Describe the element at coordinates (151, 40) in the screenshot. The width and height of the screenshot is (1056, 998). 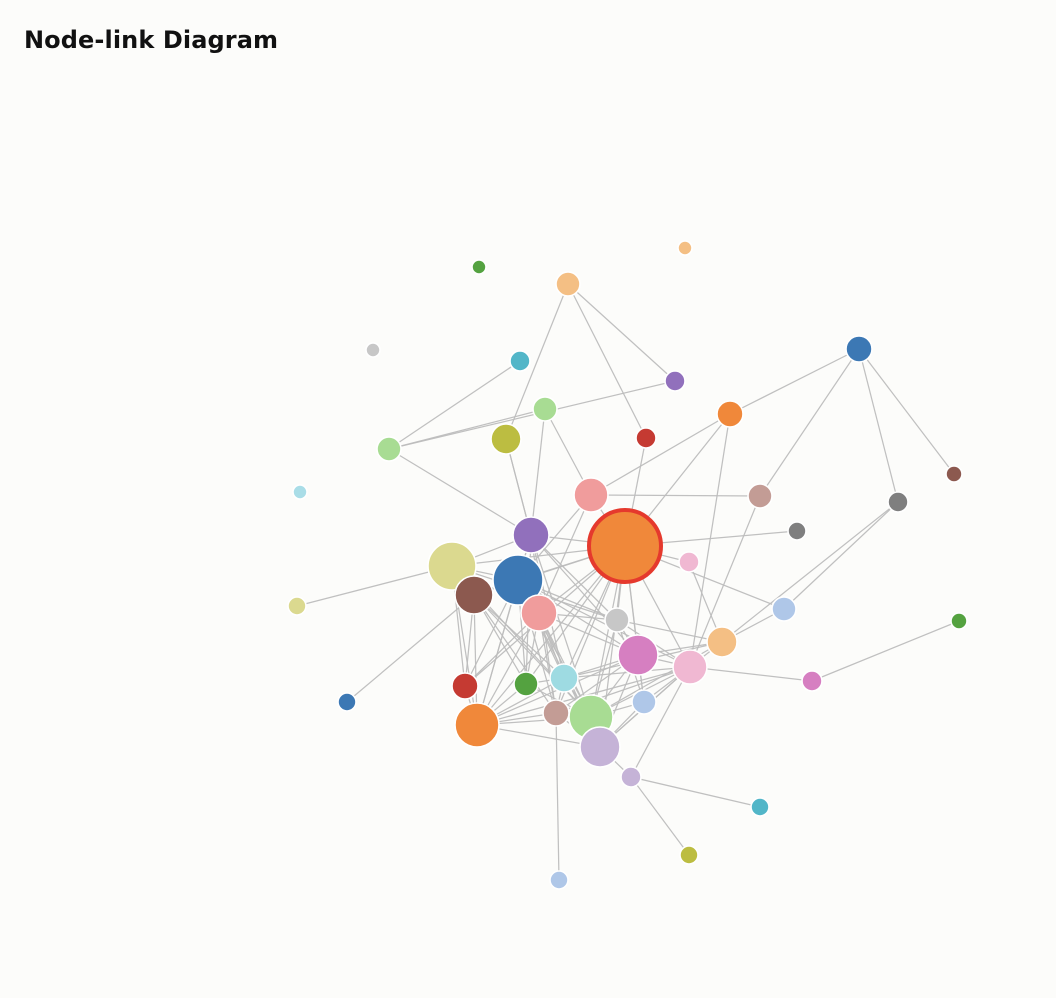
I see `page-title: Node-link Diagram` at that location.